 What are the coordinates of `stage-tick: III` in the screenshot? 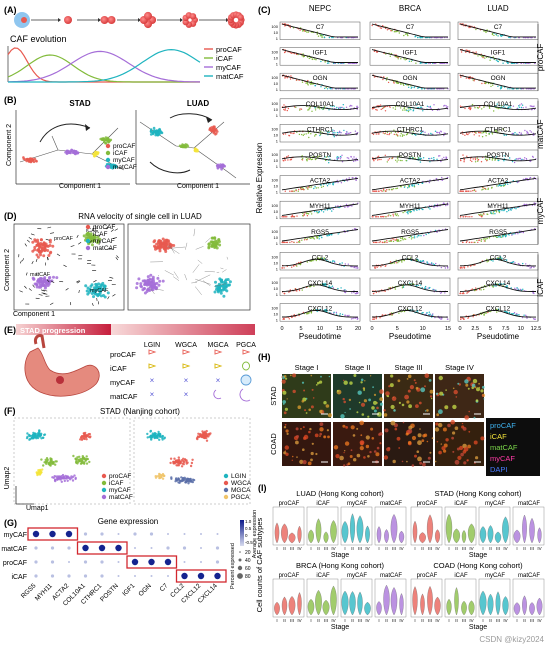 It's located at (360, 620).